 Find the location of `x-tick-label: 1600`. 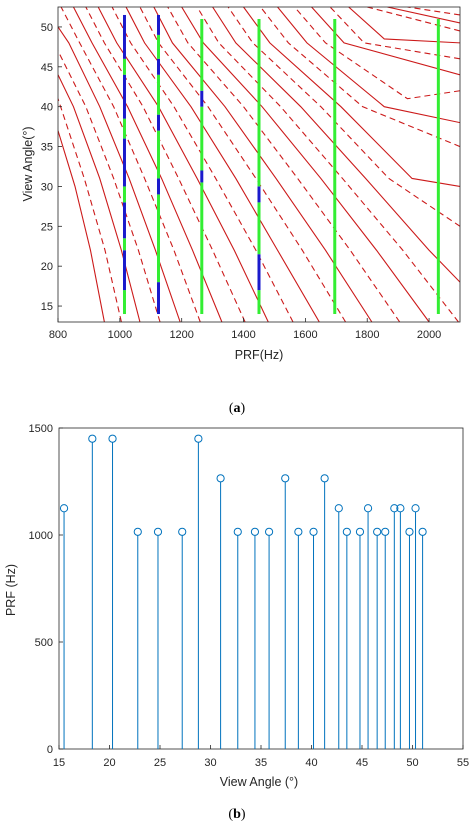

x-tick-label: 1600 is located at coordinates (305, 335).